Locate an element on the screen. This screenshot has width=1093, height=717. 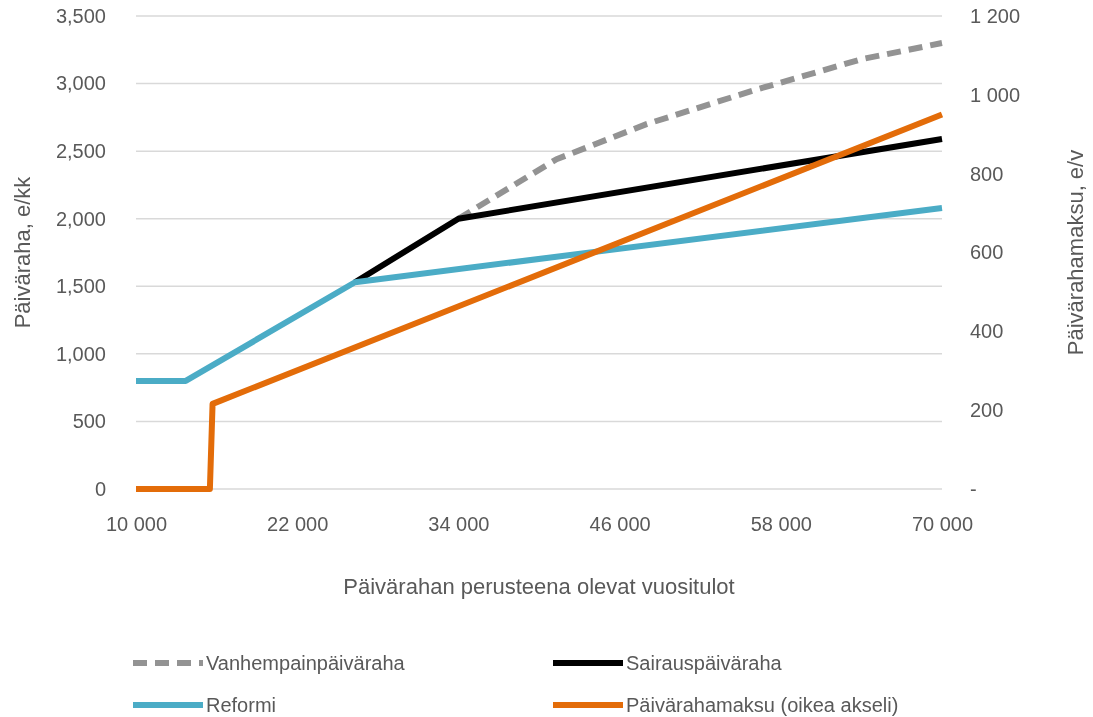
legend-label: Päivärahamaksu (oikea akseli) is located at coordinates (762, 705).